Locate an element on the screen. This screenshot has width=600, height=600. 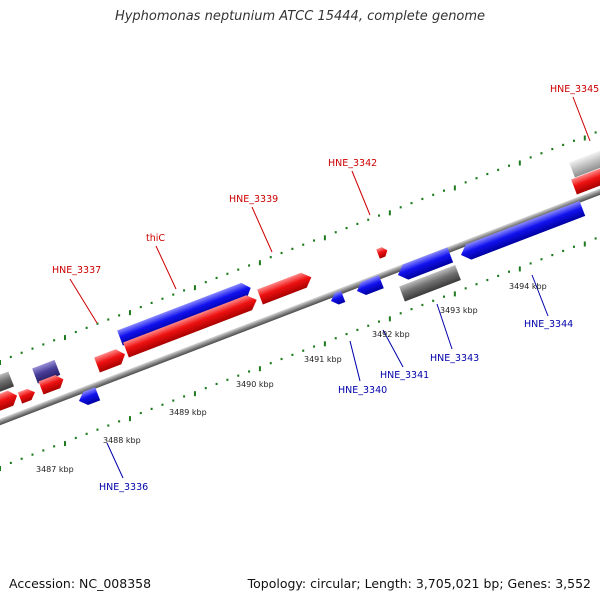
scale-label-3489: 3489 kbp is located at coordinates (188, 412).